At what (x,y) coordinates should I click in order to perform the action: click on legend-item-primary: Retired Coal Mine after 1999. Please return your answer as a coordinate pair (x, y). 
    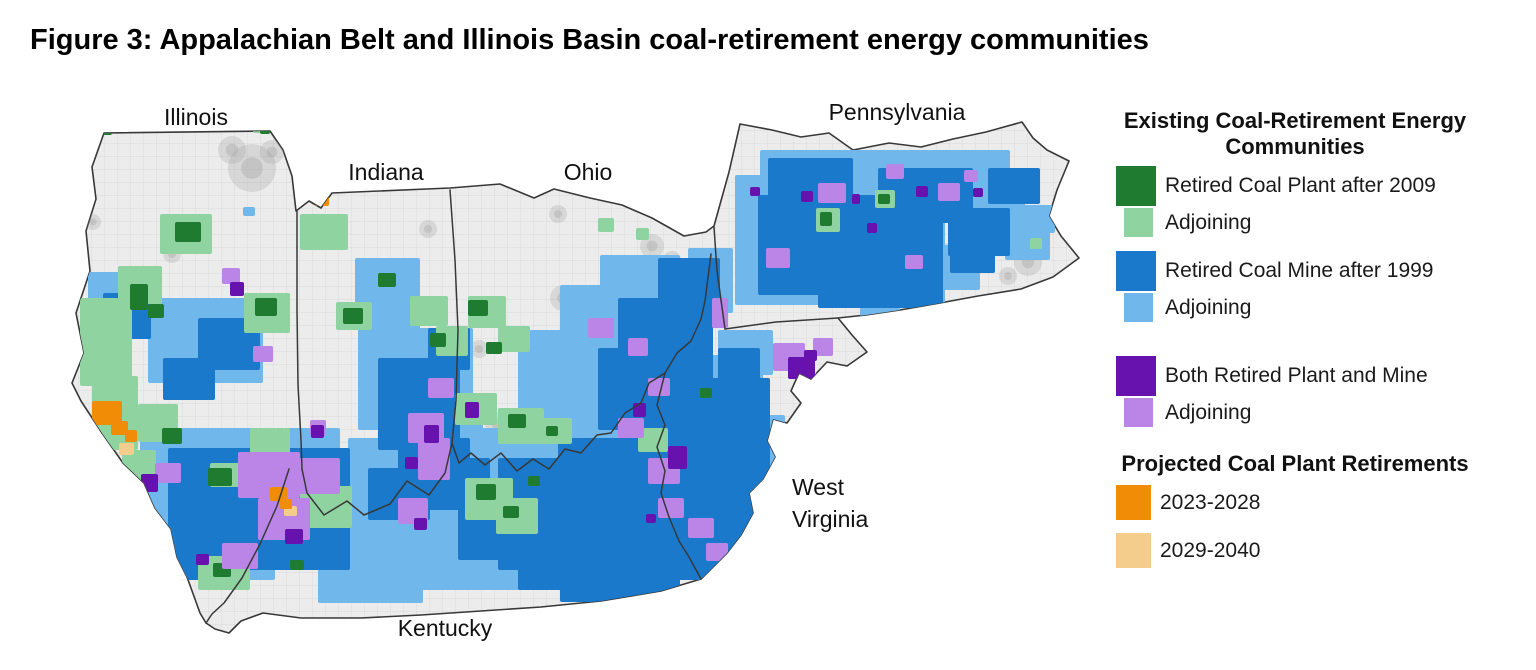
    Looking at the image, I should click on (1303, 271).